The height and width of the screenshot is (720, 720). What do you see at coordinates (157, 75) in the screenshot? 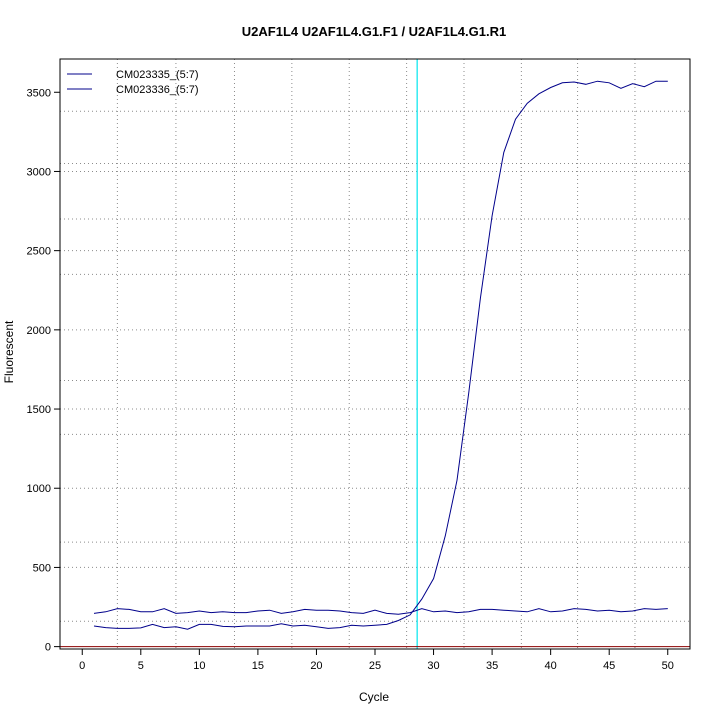
I see `legend-entry-1: CM023335_(5:7)` at bounding box center [157, 75].